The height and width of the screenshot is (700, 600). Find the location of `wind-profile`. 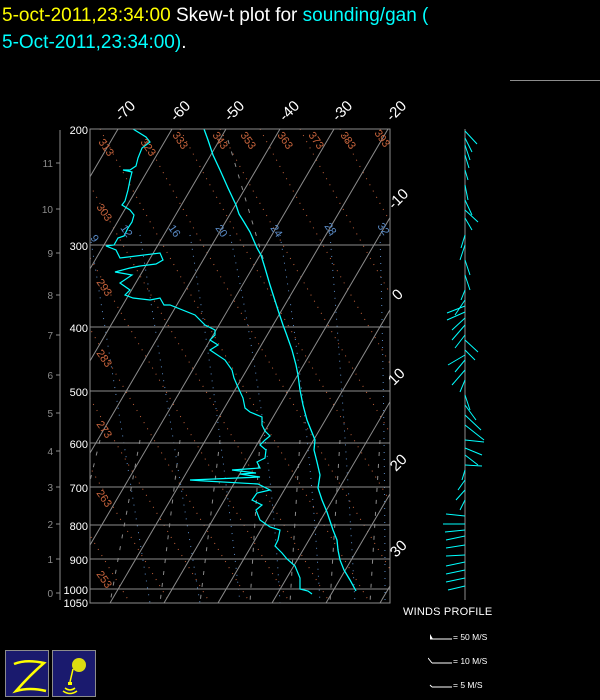

wind-profile is located at coordinates (464, 364).